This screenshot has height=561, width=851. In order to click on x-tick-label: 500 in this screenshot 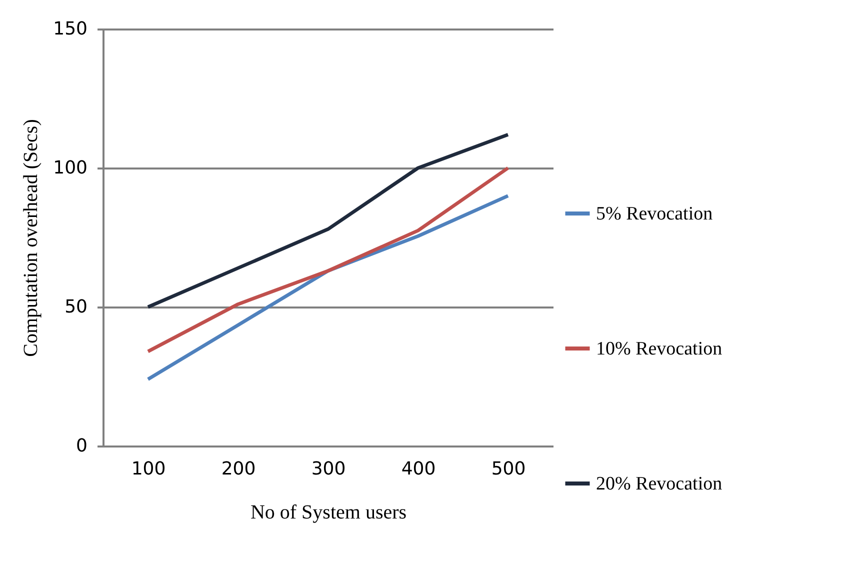, I will do `click(508, 469)`.